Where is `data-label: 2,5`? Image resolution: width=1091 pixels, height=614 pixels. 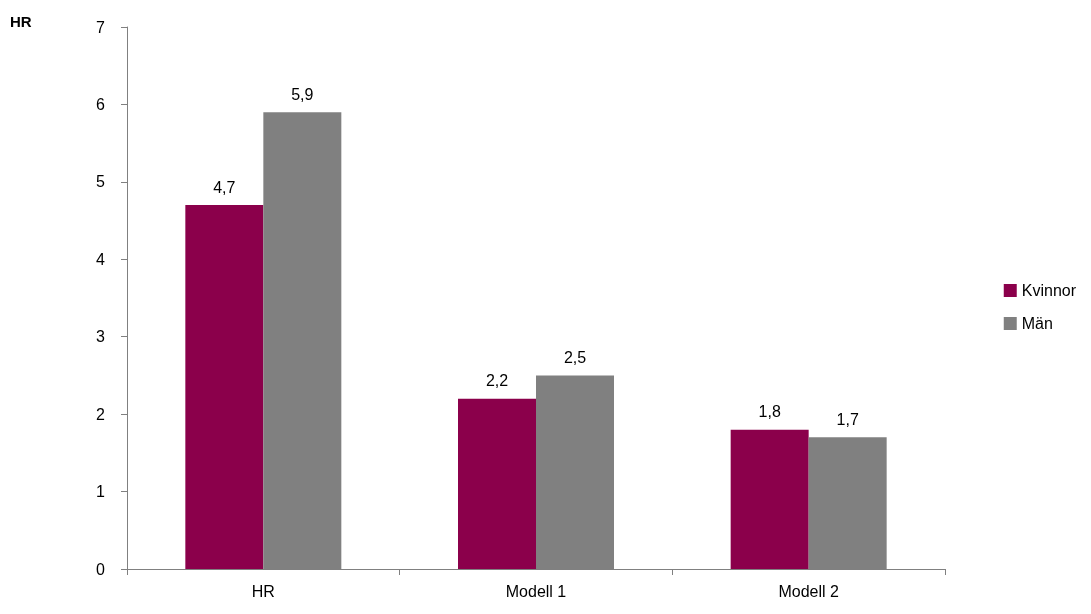 data-label: 2,5 is located at coordinates (575, 357).